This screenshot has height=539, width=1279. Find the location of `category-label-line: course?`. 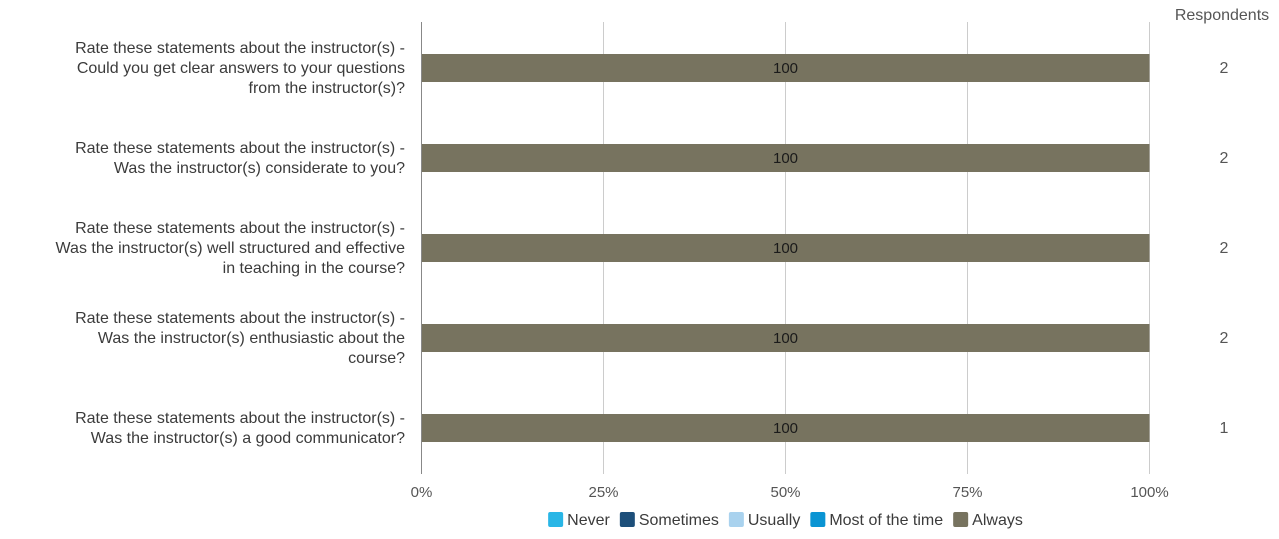

category-label-line: course? is located at coordinates (376, 358).